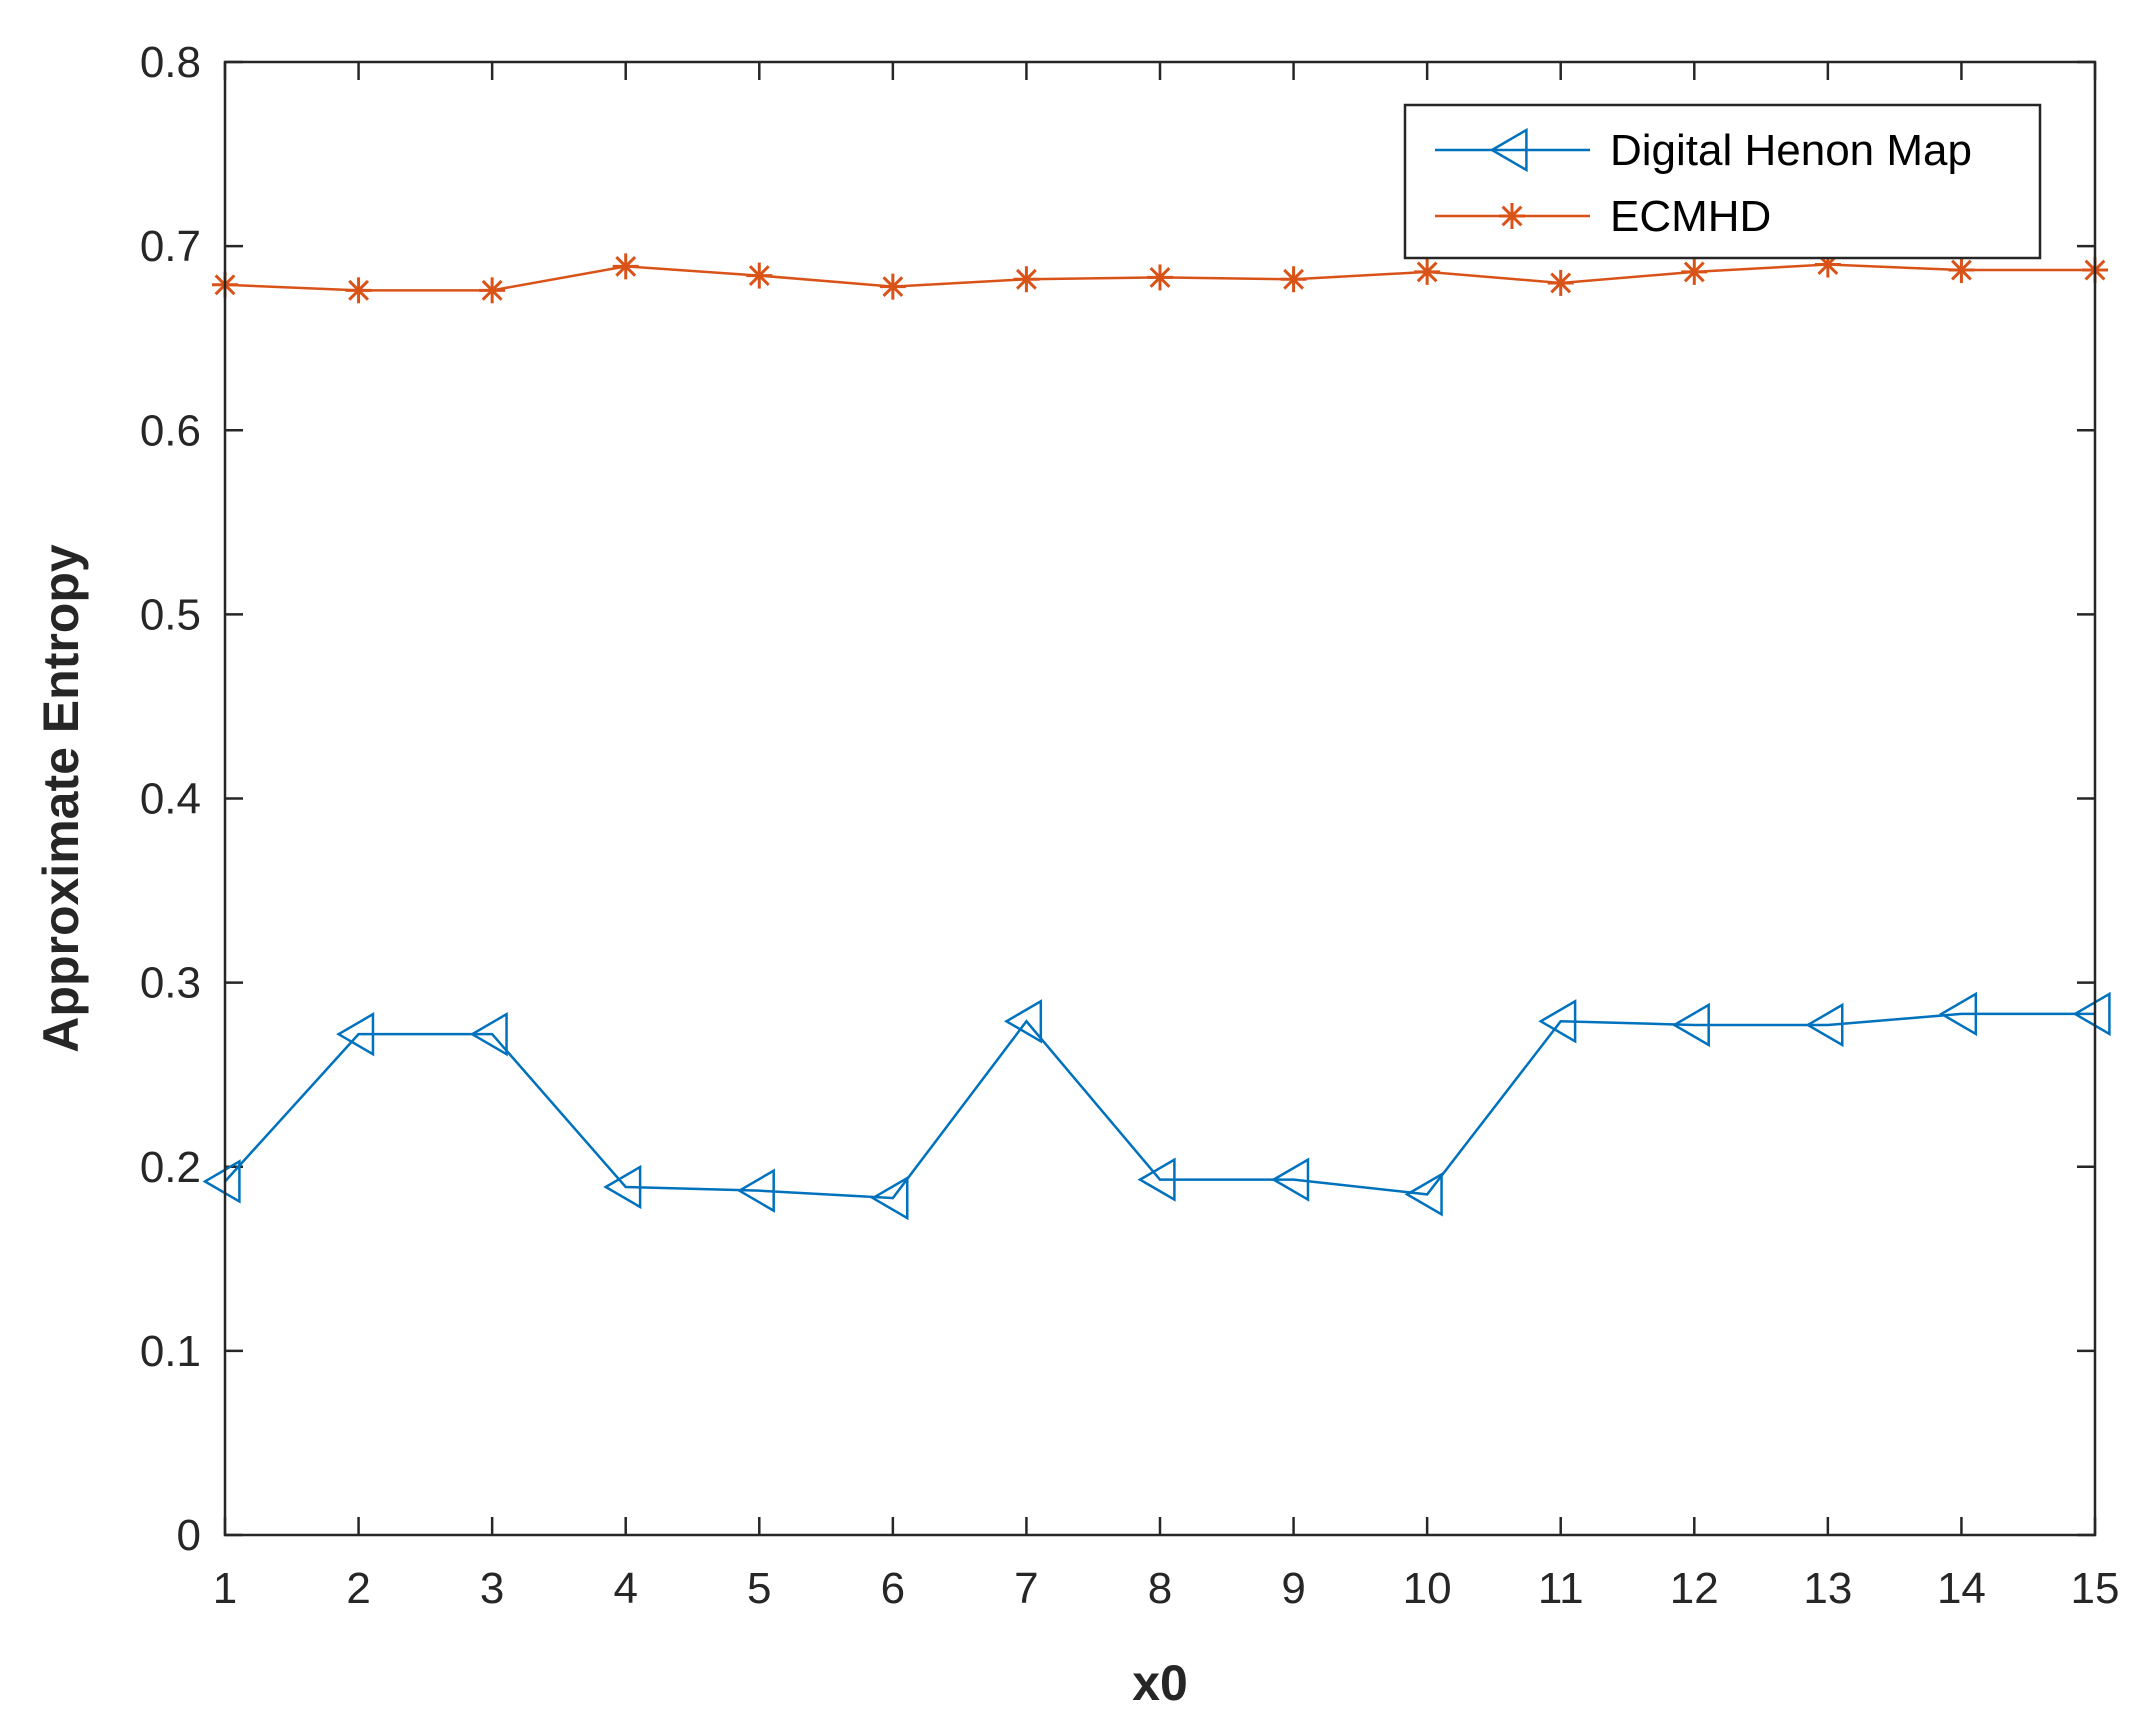 This screenshot has height=1728, width=2147. What do you see at coordinates (1160, 1683) in the screenshot?
I see `x-axis-title: x0` at bounding box center [1160, 1683].